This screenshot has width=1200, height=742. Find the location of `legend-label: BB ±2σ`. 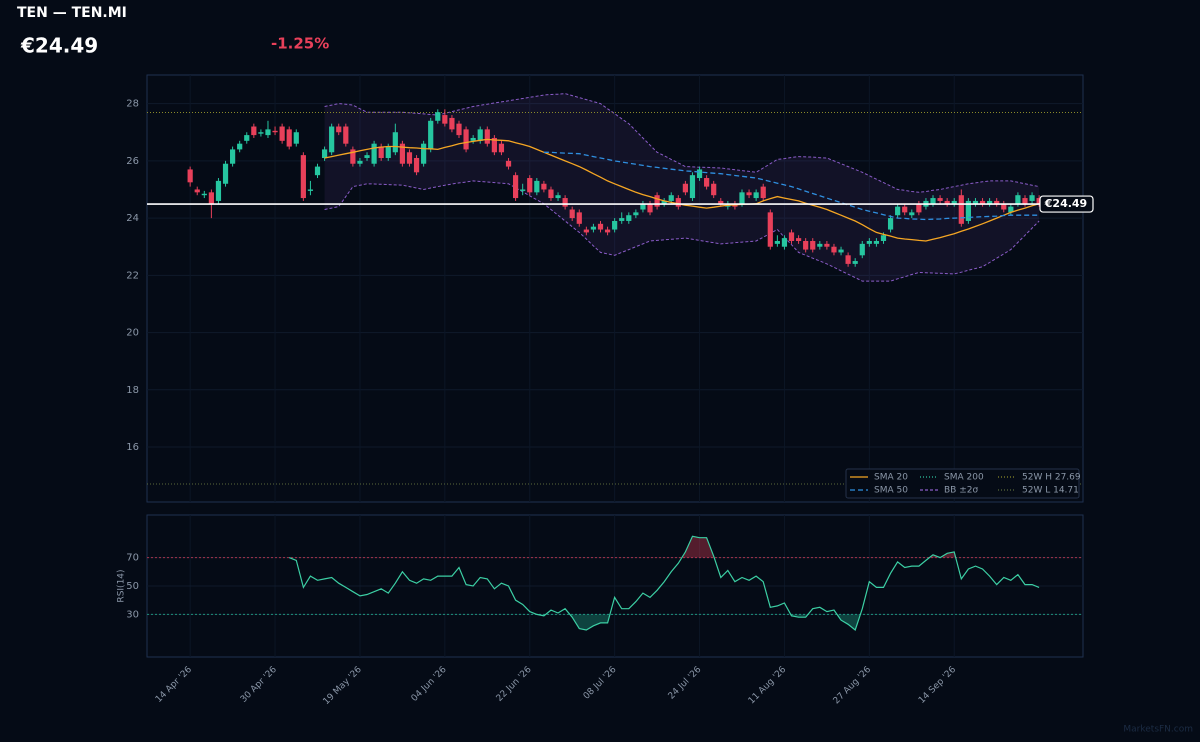

legend-label: BB ±2σ is located at coordinates (961, 491).